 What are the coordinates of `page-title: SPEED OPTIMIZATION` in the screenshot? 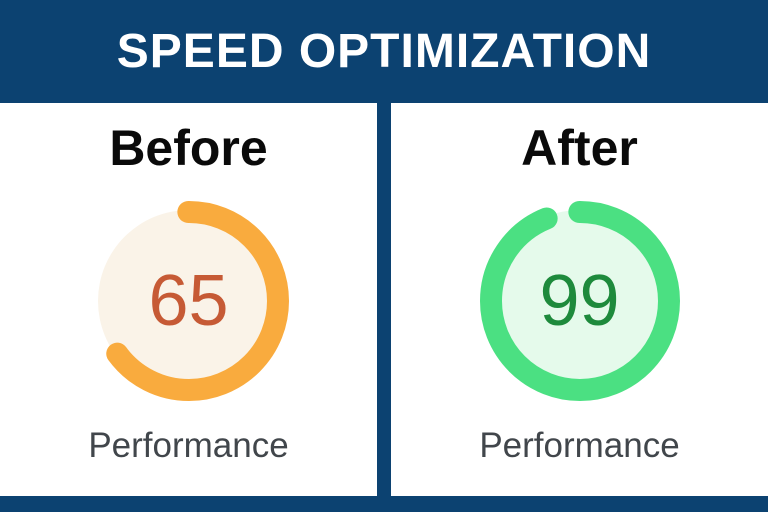 It's located at (384, 51).